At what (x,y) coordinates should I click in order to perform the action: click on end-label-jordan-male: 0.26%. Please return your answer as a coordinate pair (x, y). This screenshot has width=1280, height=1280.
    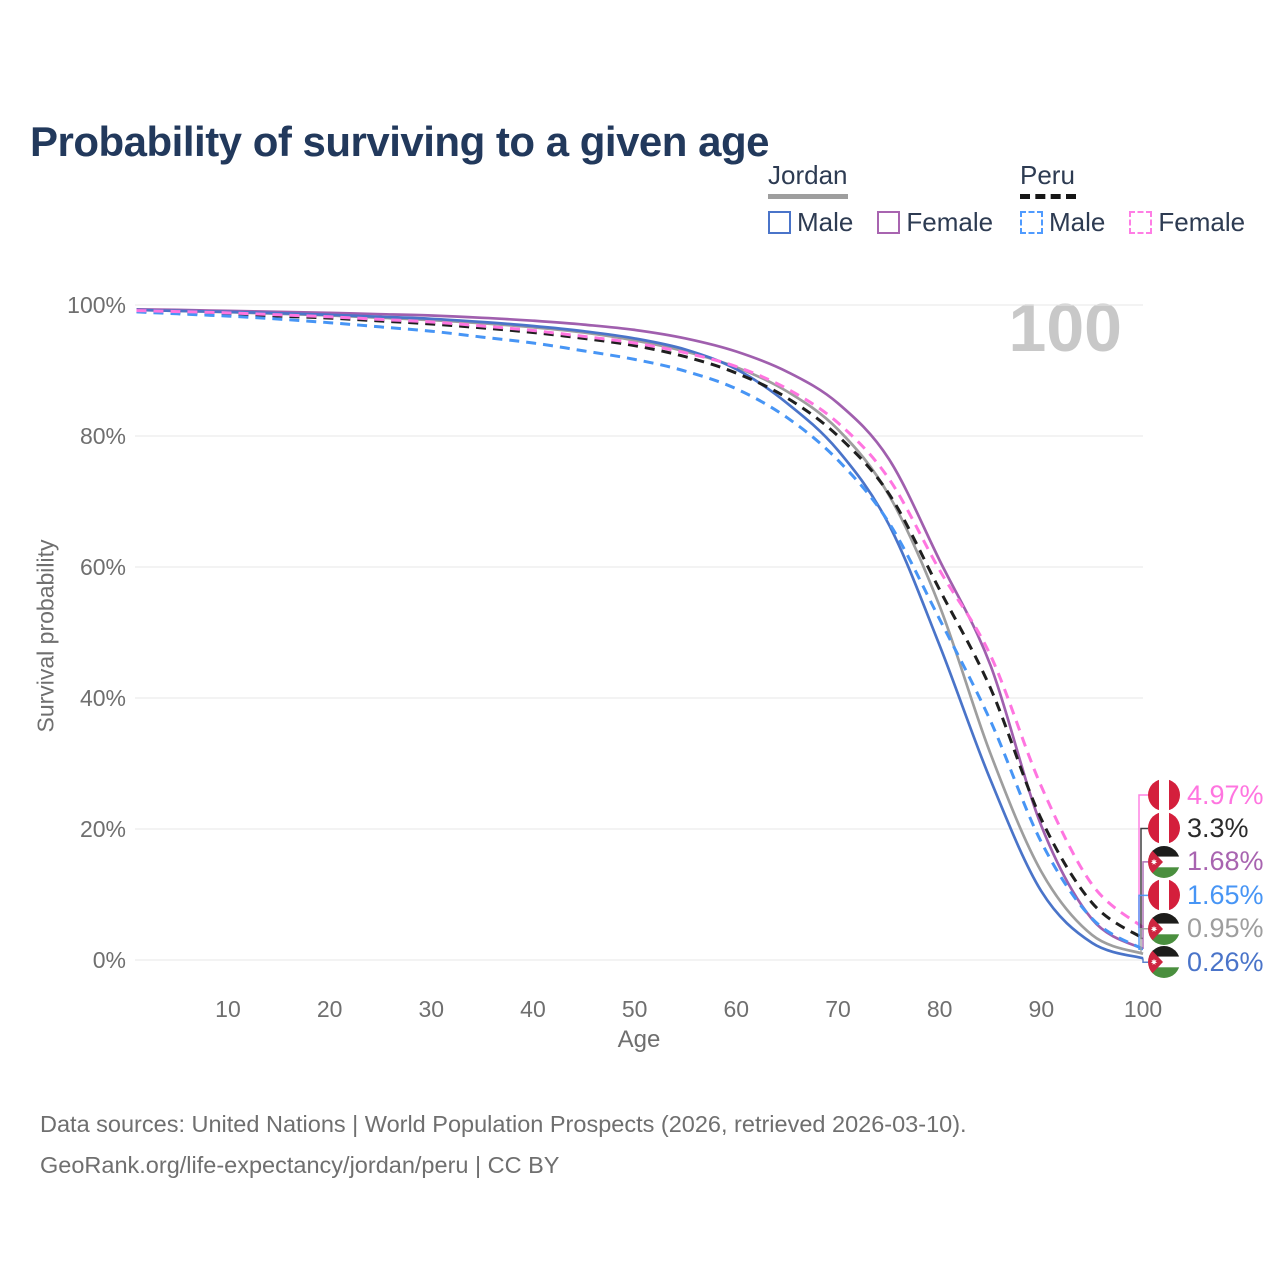
    Looking at the image, I should click on (1206, 962).